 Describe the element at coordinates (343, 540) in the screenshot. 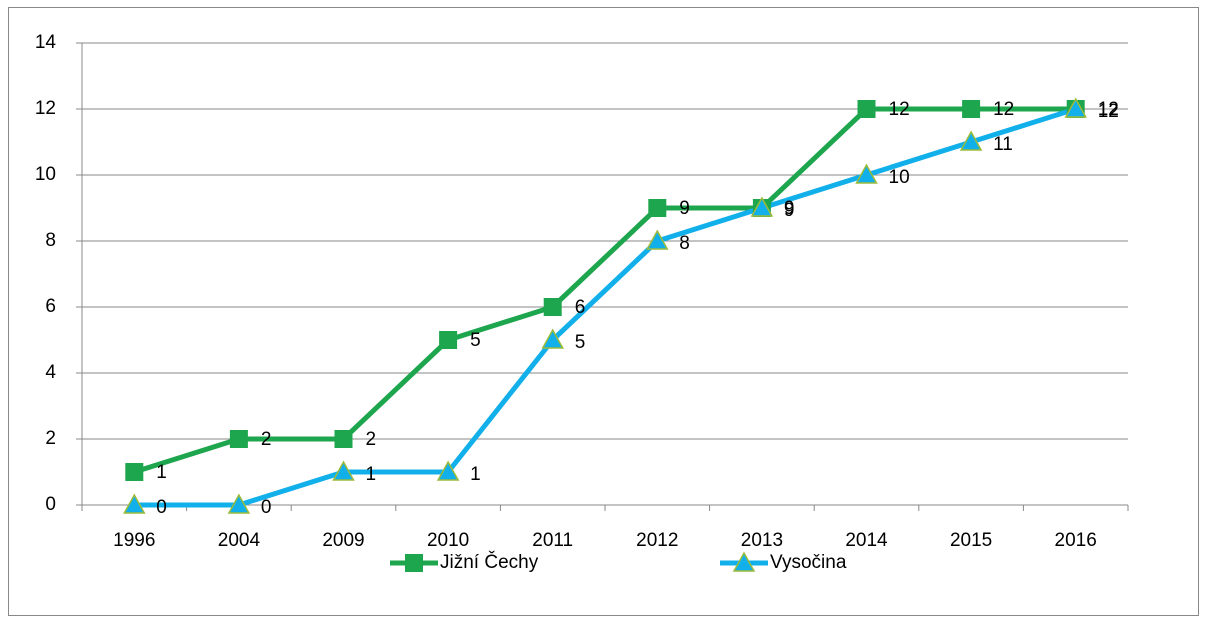

I see `x-tick-label: 2009` at that location.